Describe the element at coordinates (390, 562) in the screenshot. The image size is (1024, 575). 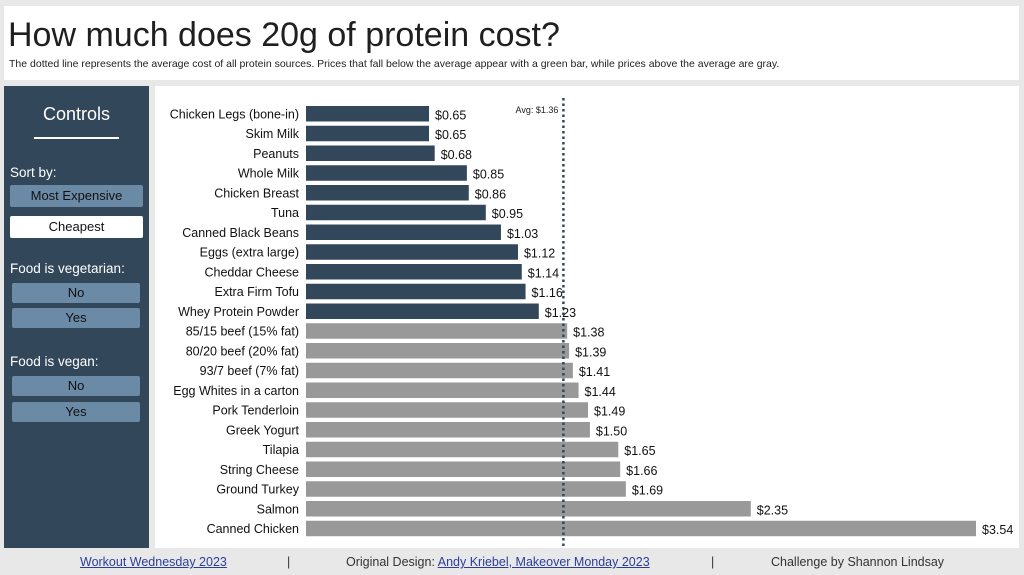
I see `original-design-label: Original Design:` at that location.